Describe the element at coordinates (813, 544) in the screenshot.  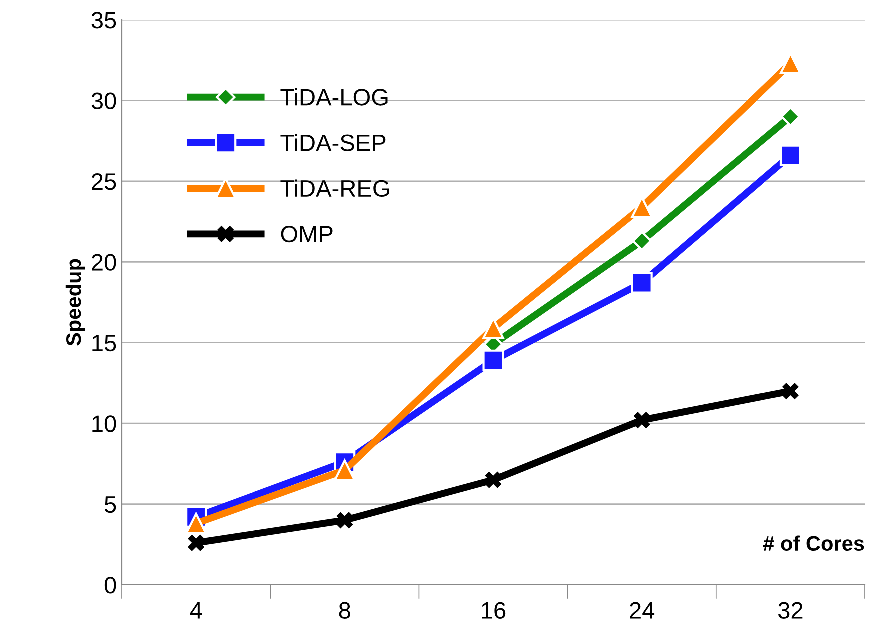
I see `x-axis-title: # of Cores` at that location.